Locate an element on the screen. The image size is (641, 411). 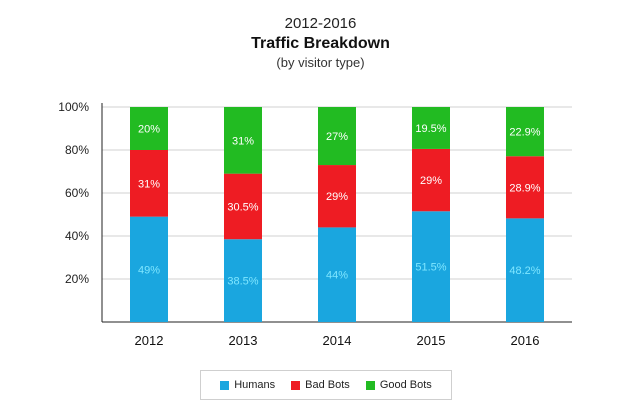
data-label-bad-bots-2012: 31% is located at coordinates (149, 184).